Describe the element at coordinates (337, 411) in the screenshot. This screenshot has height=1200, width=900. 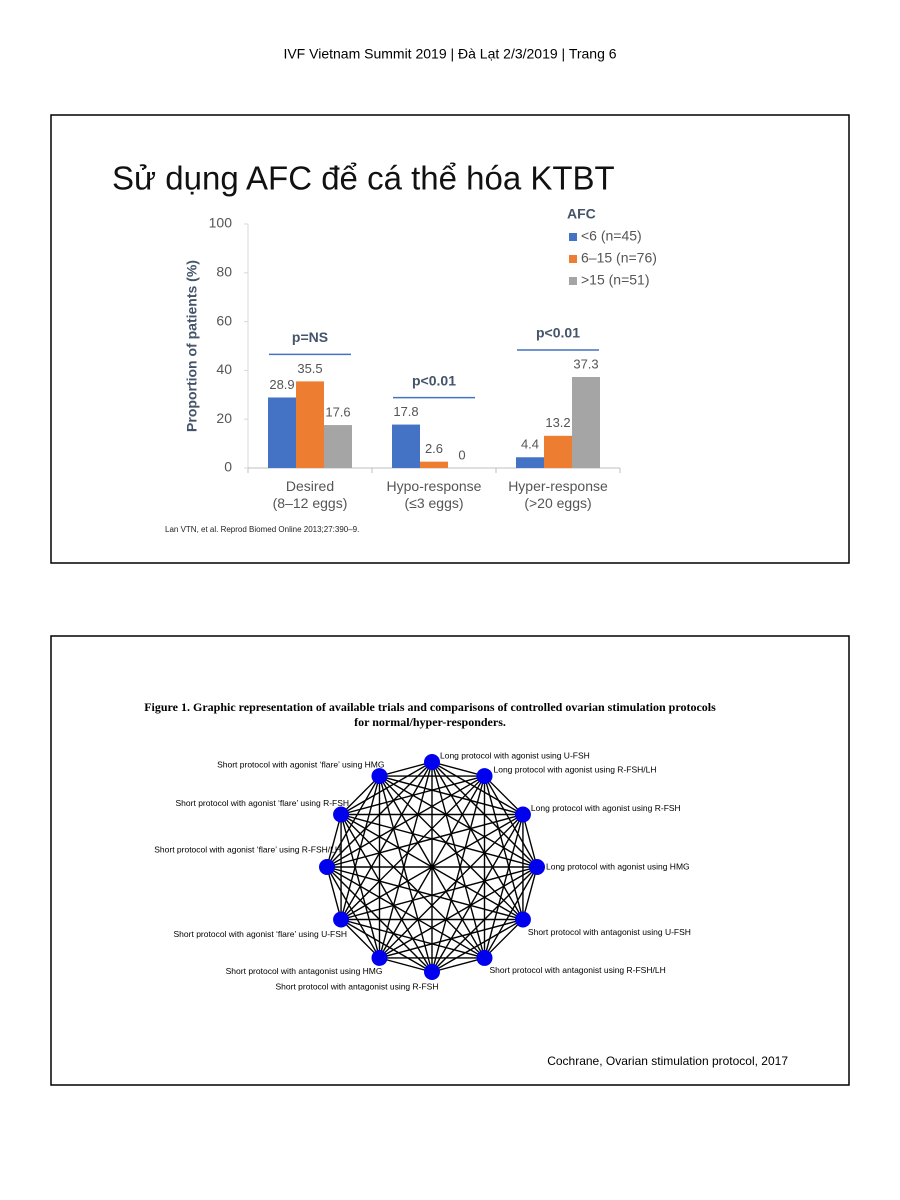
I see `data-label: 17.6` at that location.